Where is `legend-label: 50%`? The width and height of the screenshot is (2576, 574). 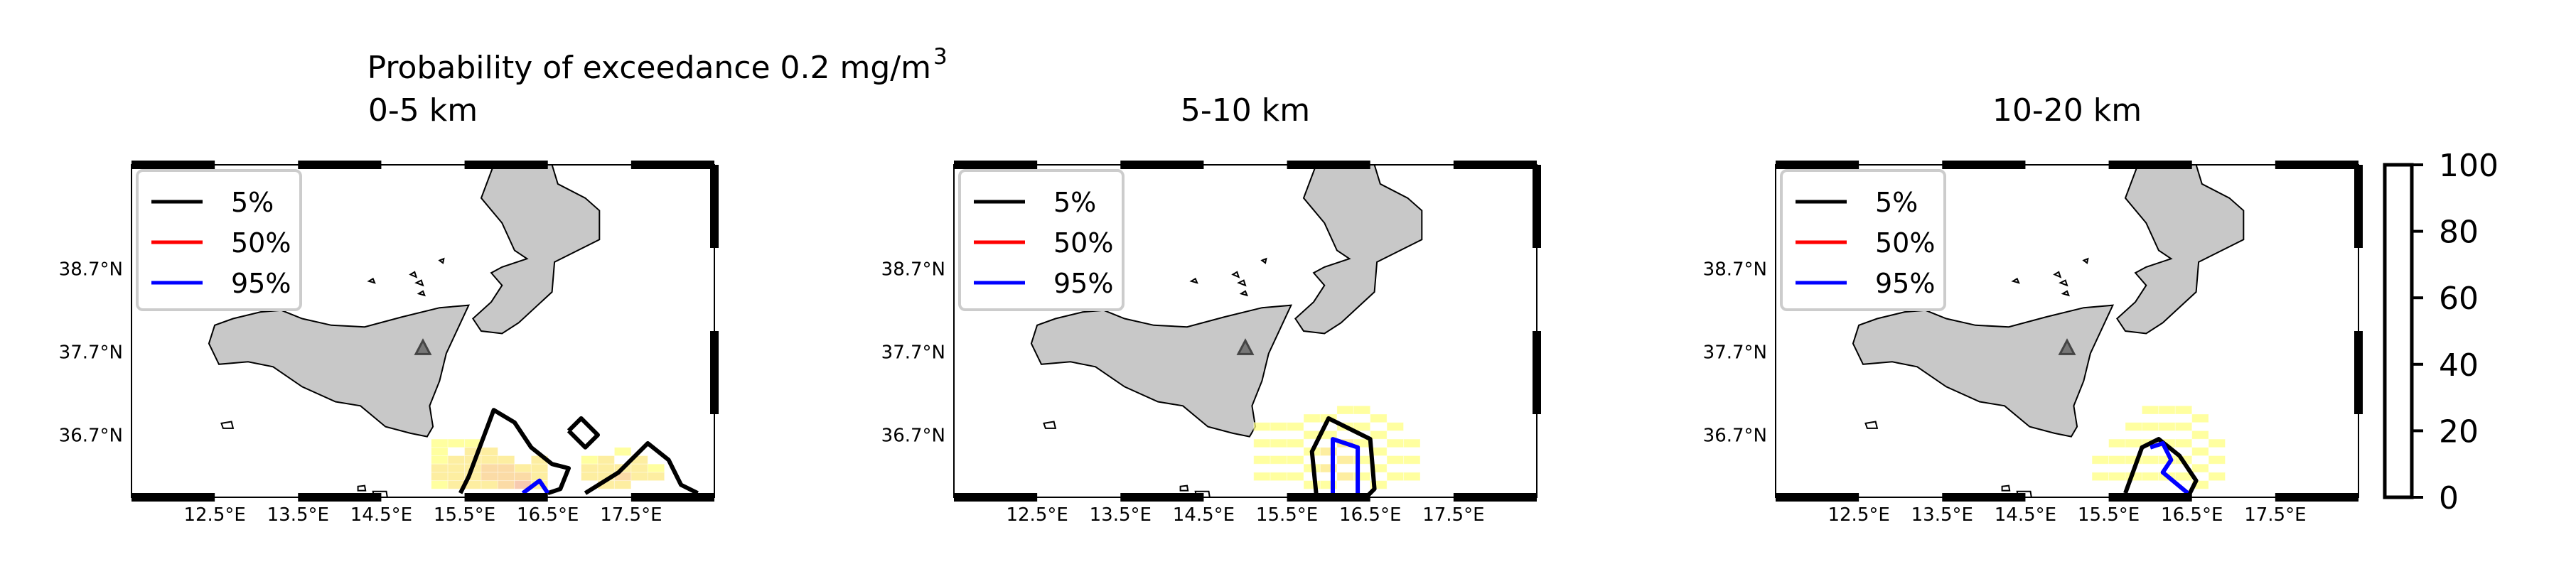 legend-label: 50% is located at coordinates (261, 243).